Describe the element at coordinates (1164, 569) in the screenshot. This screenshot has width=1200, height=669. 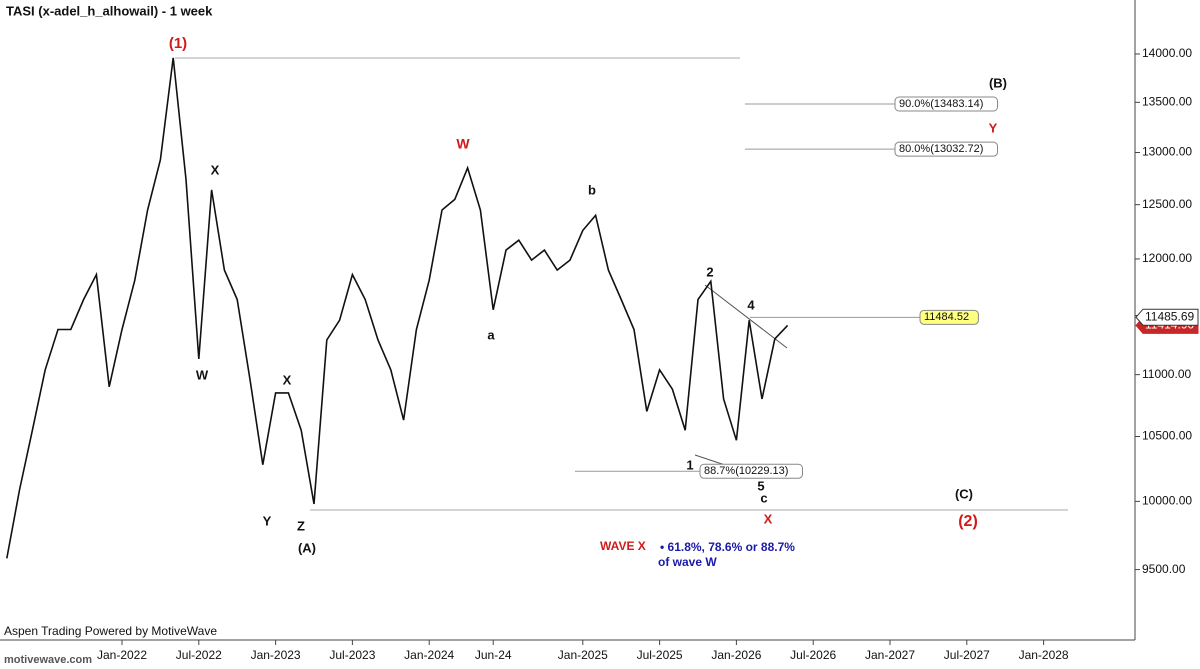
I see `y-tick-label: 9500.00` at that location.